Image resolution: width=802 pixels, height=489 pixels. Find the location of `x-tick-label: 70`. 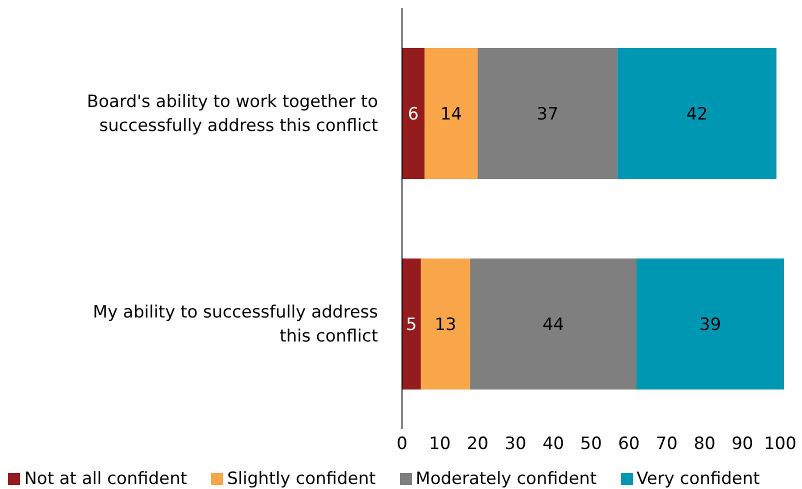

x-tick-label: 70 is located at coordinates (667, 444).